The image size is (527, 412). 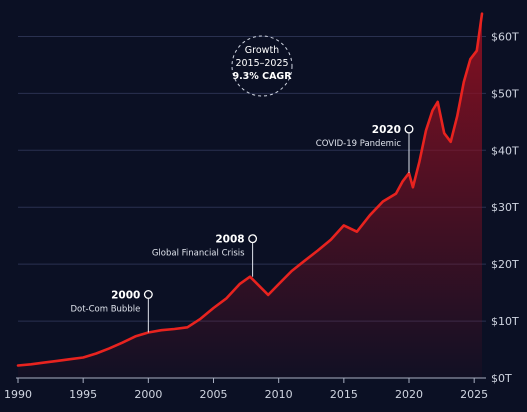 What do you see at coordinates (344, 394) in the screenshot?
I see `x-tick-label: 2015` at bounding box center [344, 394].